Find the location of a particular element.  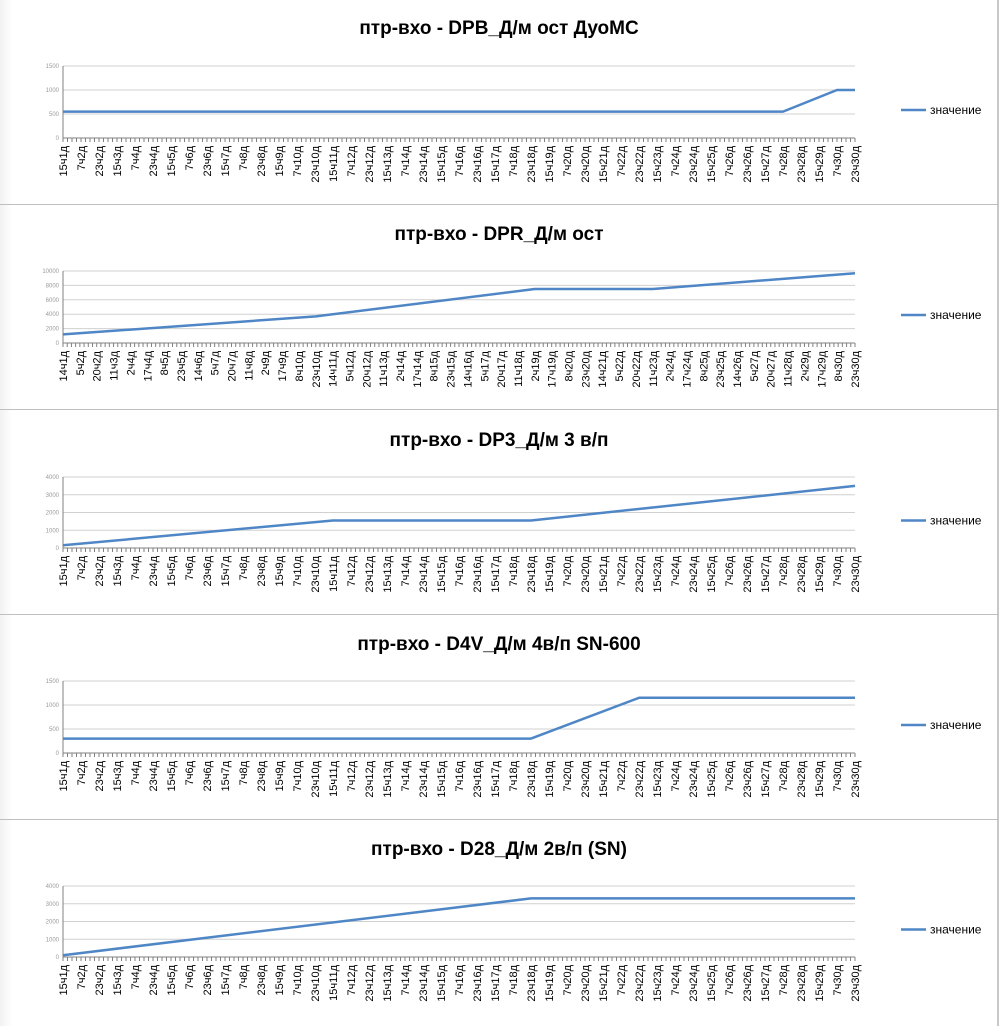

x-tick-label: 20ч17д is located at coordinates (502, 368).